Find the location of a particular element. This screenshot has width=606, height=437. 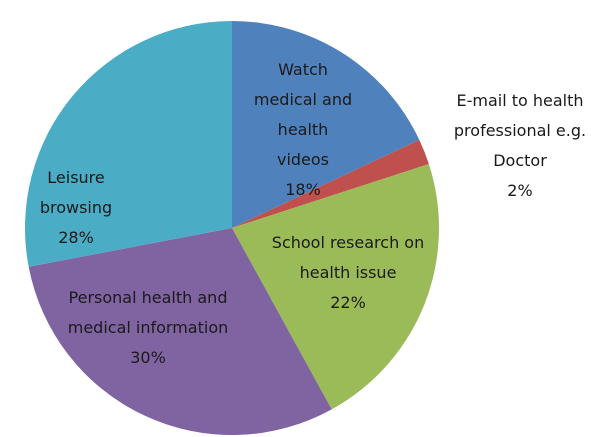

value-label: 2% is located at coordinates (520, 190).